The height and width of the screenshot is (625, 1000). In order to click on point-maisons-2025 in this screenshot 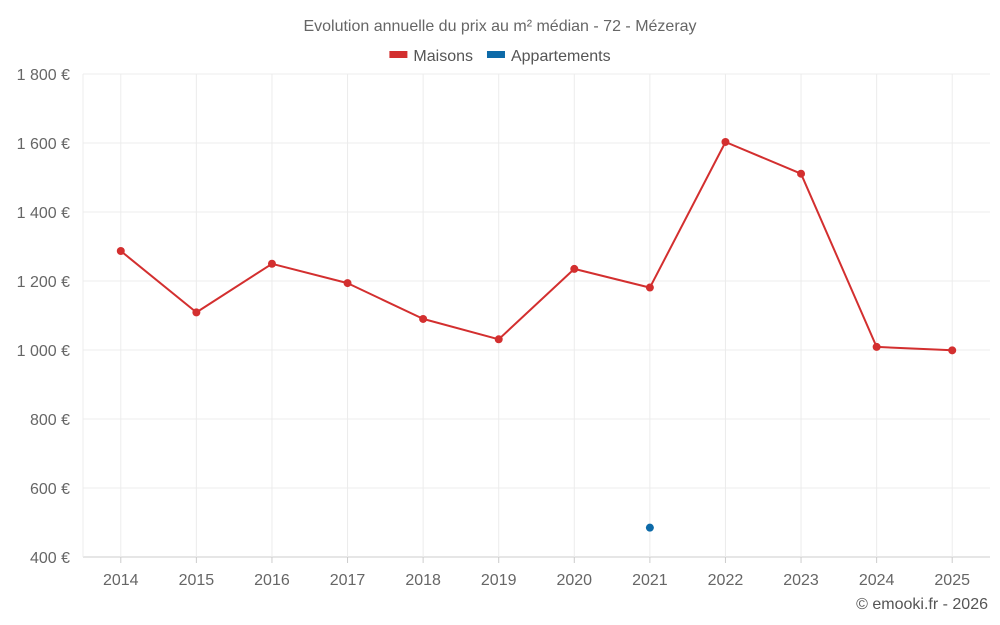, I will do `click(952, 350)`.